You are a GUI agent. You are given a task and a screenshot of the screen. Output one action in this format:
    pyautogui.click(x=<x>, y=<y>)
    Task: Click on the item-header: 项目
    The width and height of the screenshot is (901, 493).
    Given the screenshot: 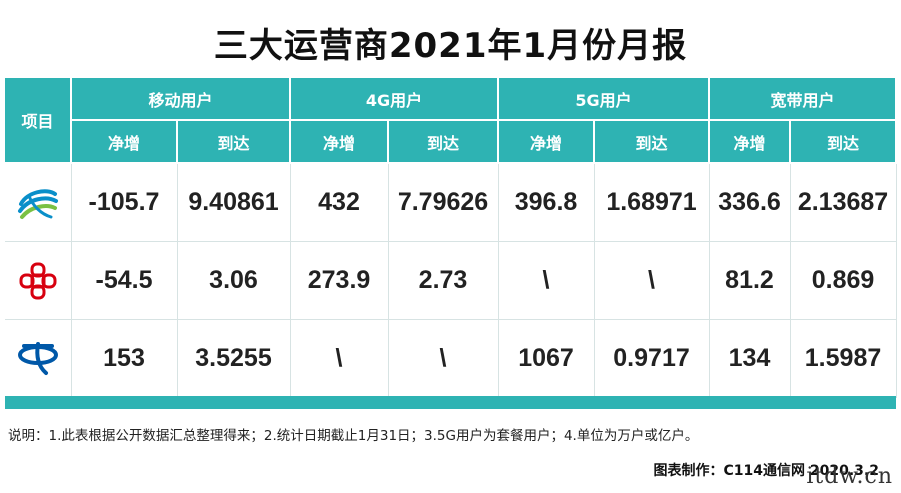 What is the action you would take?
    pyautogui.click(x=38, y=121)
    